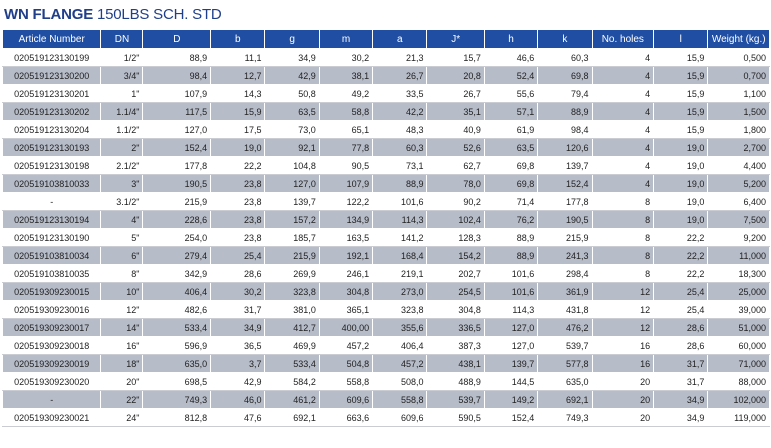 The height and width of the screenshot is (448, 771). I want to click on table-cell: 1", so click(122, 93).